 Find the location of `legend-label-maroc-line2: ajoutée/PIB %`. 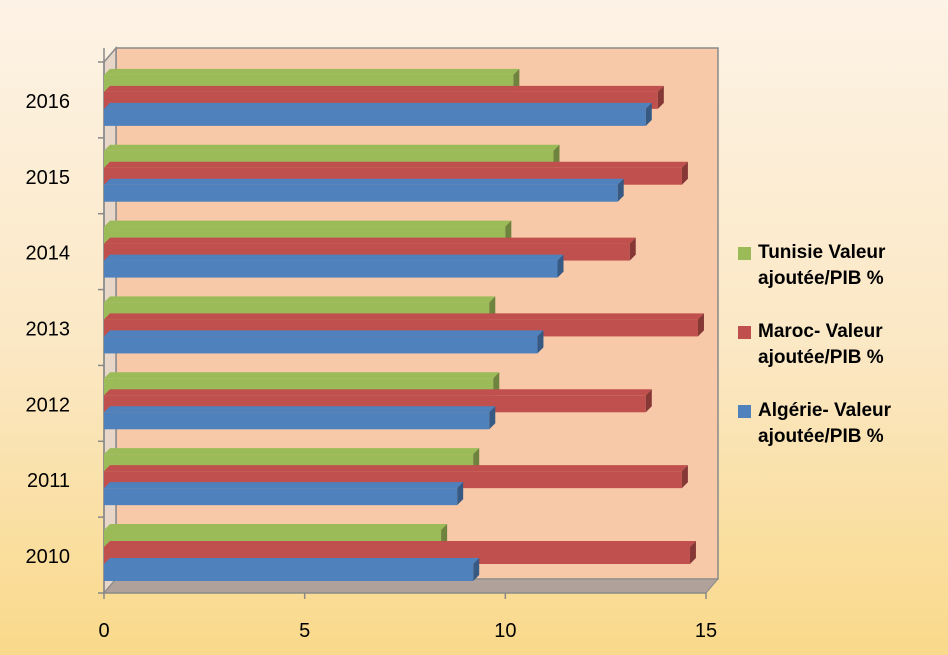

legend-label-maroc-line2: ajoutée/PIB % is located at coordinates (821, 357).